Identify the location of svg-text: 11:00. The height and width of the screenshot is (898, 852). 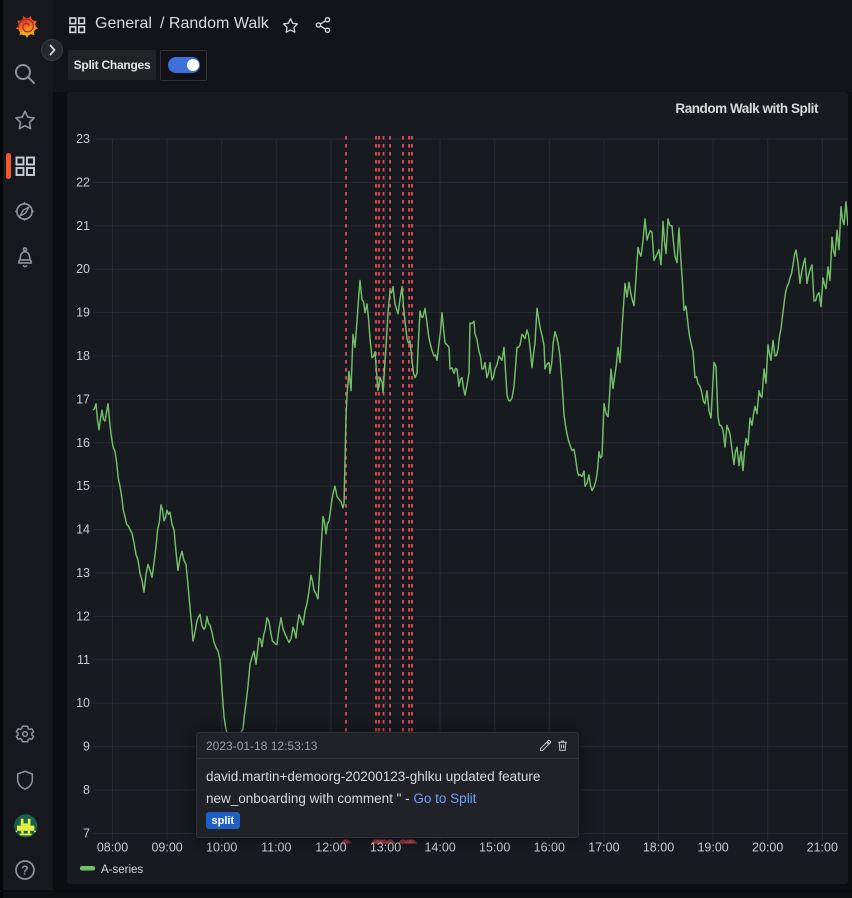
(276, 848).